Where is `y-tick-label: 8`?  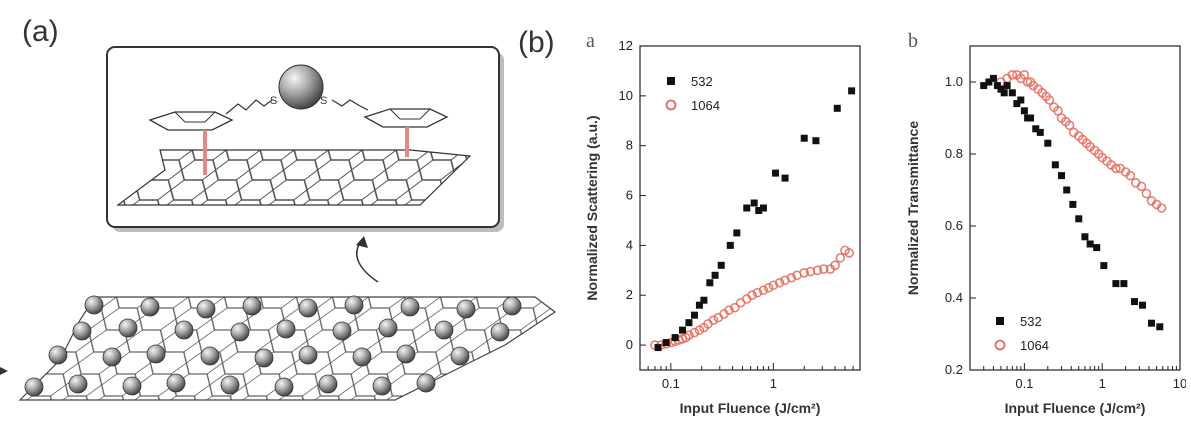 y-tick-label: 8 is located at coordinates (629, 145).